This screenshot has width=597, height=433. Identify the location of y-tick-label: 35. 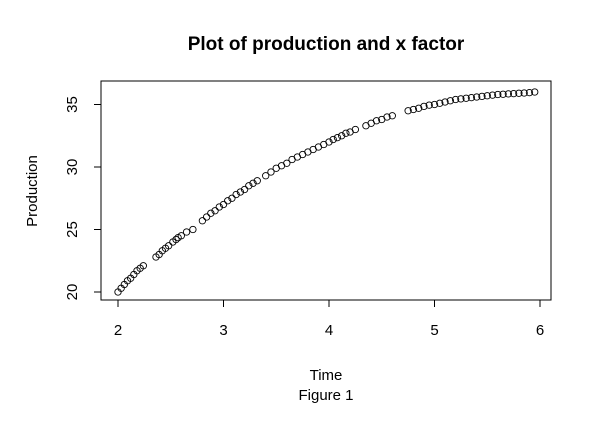
(72, 104).